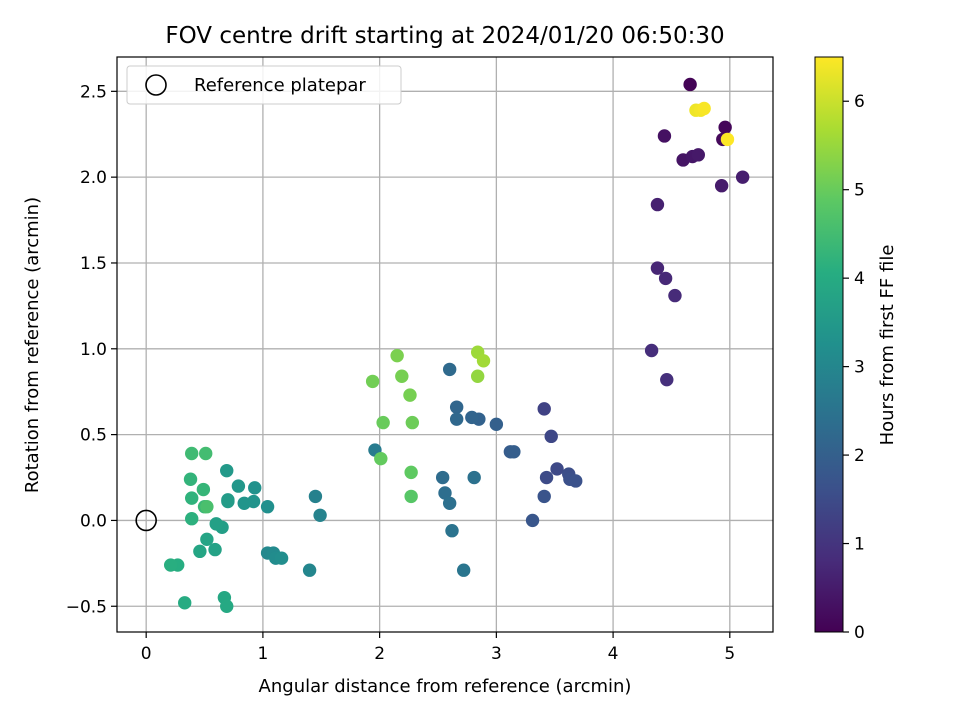 Image resolution: width=960 pixels, height=724 pixels. I want to click on x-tick-label: 0, so click(146, 654).